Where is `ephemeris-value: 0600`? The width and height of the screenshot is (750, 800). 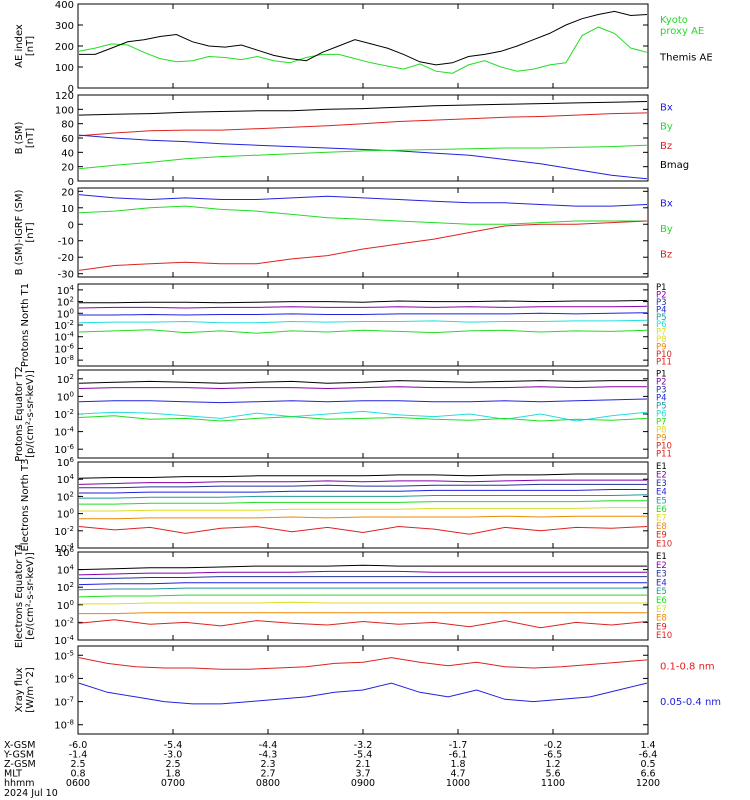
ephemeris-value: 0600 is located at coordinates (78, 783).